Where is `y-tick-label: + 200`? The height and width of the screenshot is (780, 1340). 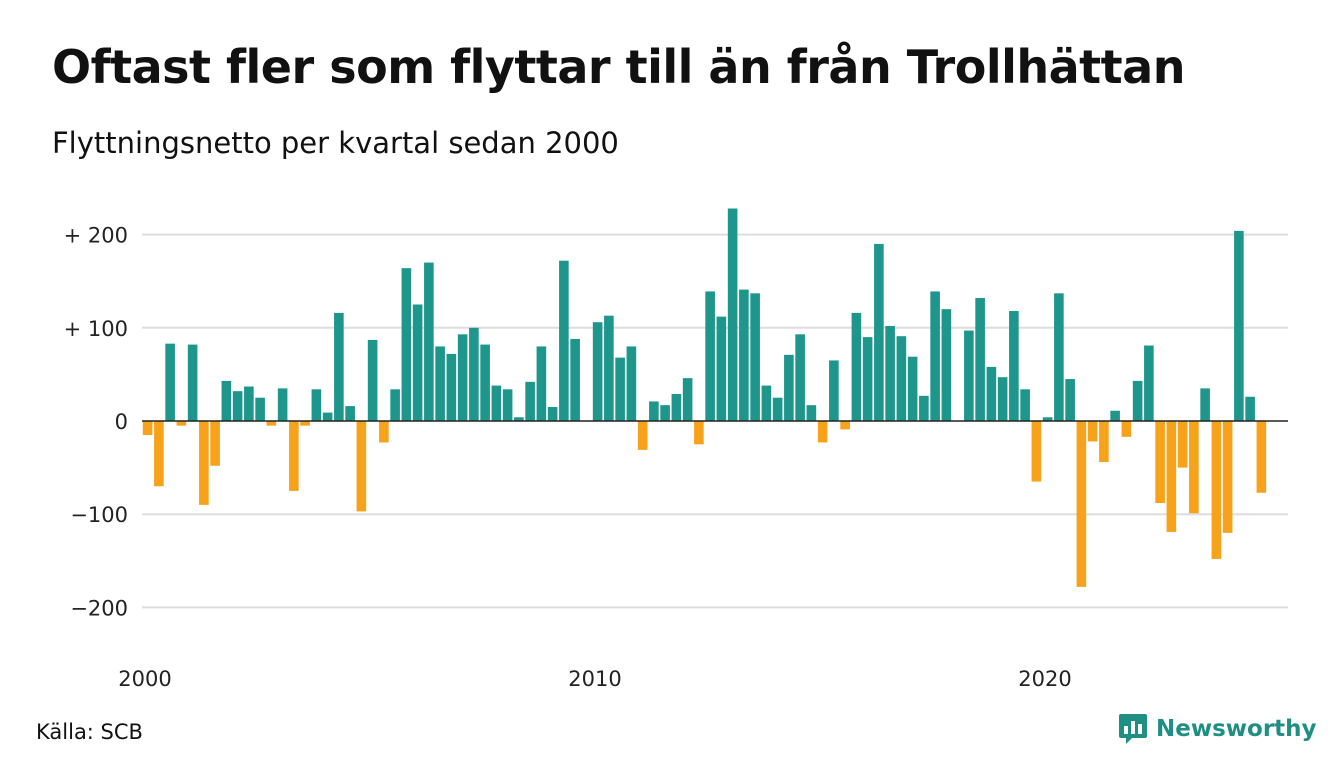
y-tick-label: + 200 is located at coordinates (96, 236).